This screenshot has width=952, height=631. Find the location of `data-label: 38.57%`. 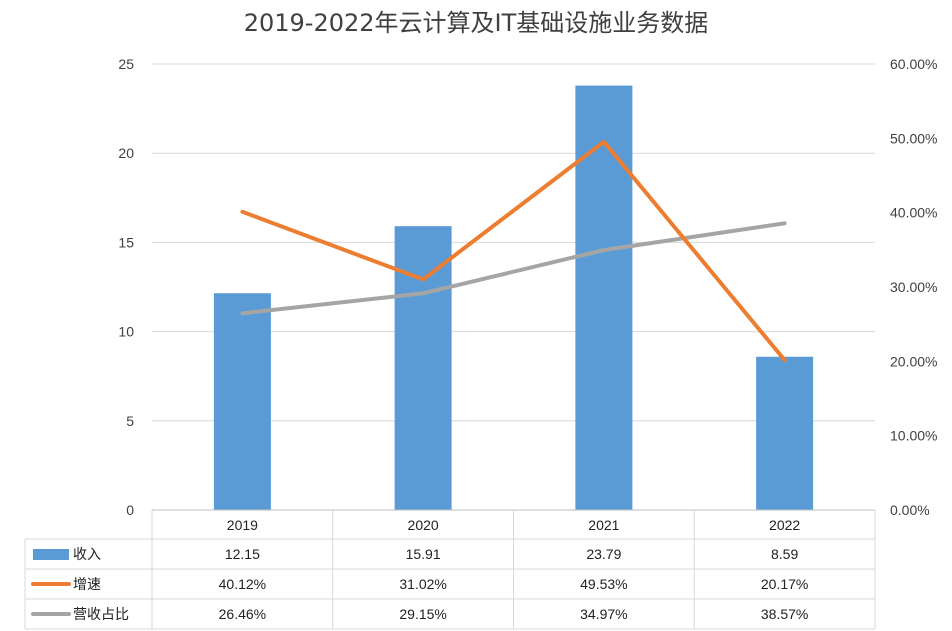

data-label: 38.57% is located at coordinates (784, 614).